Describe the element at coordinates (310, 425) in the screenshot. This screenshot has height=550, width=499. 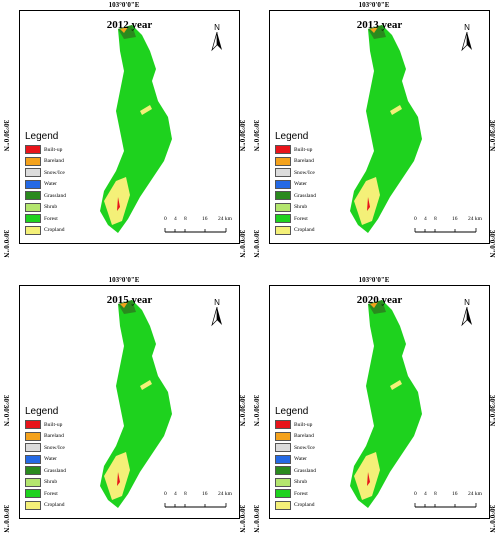
I see `legend-item: Built-up` at that location.